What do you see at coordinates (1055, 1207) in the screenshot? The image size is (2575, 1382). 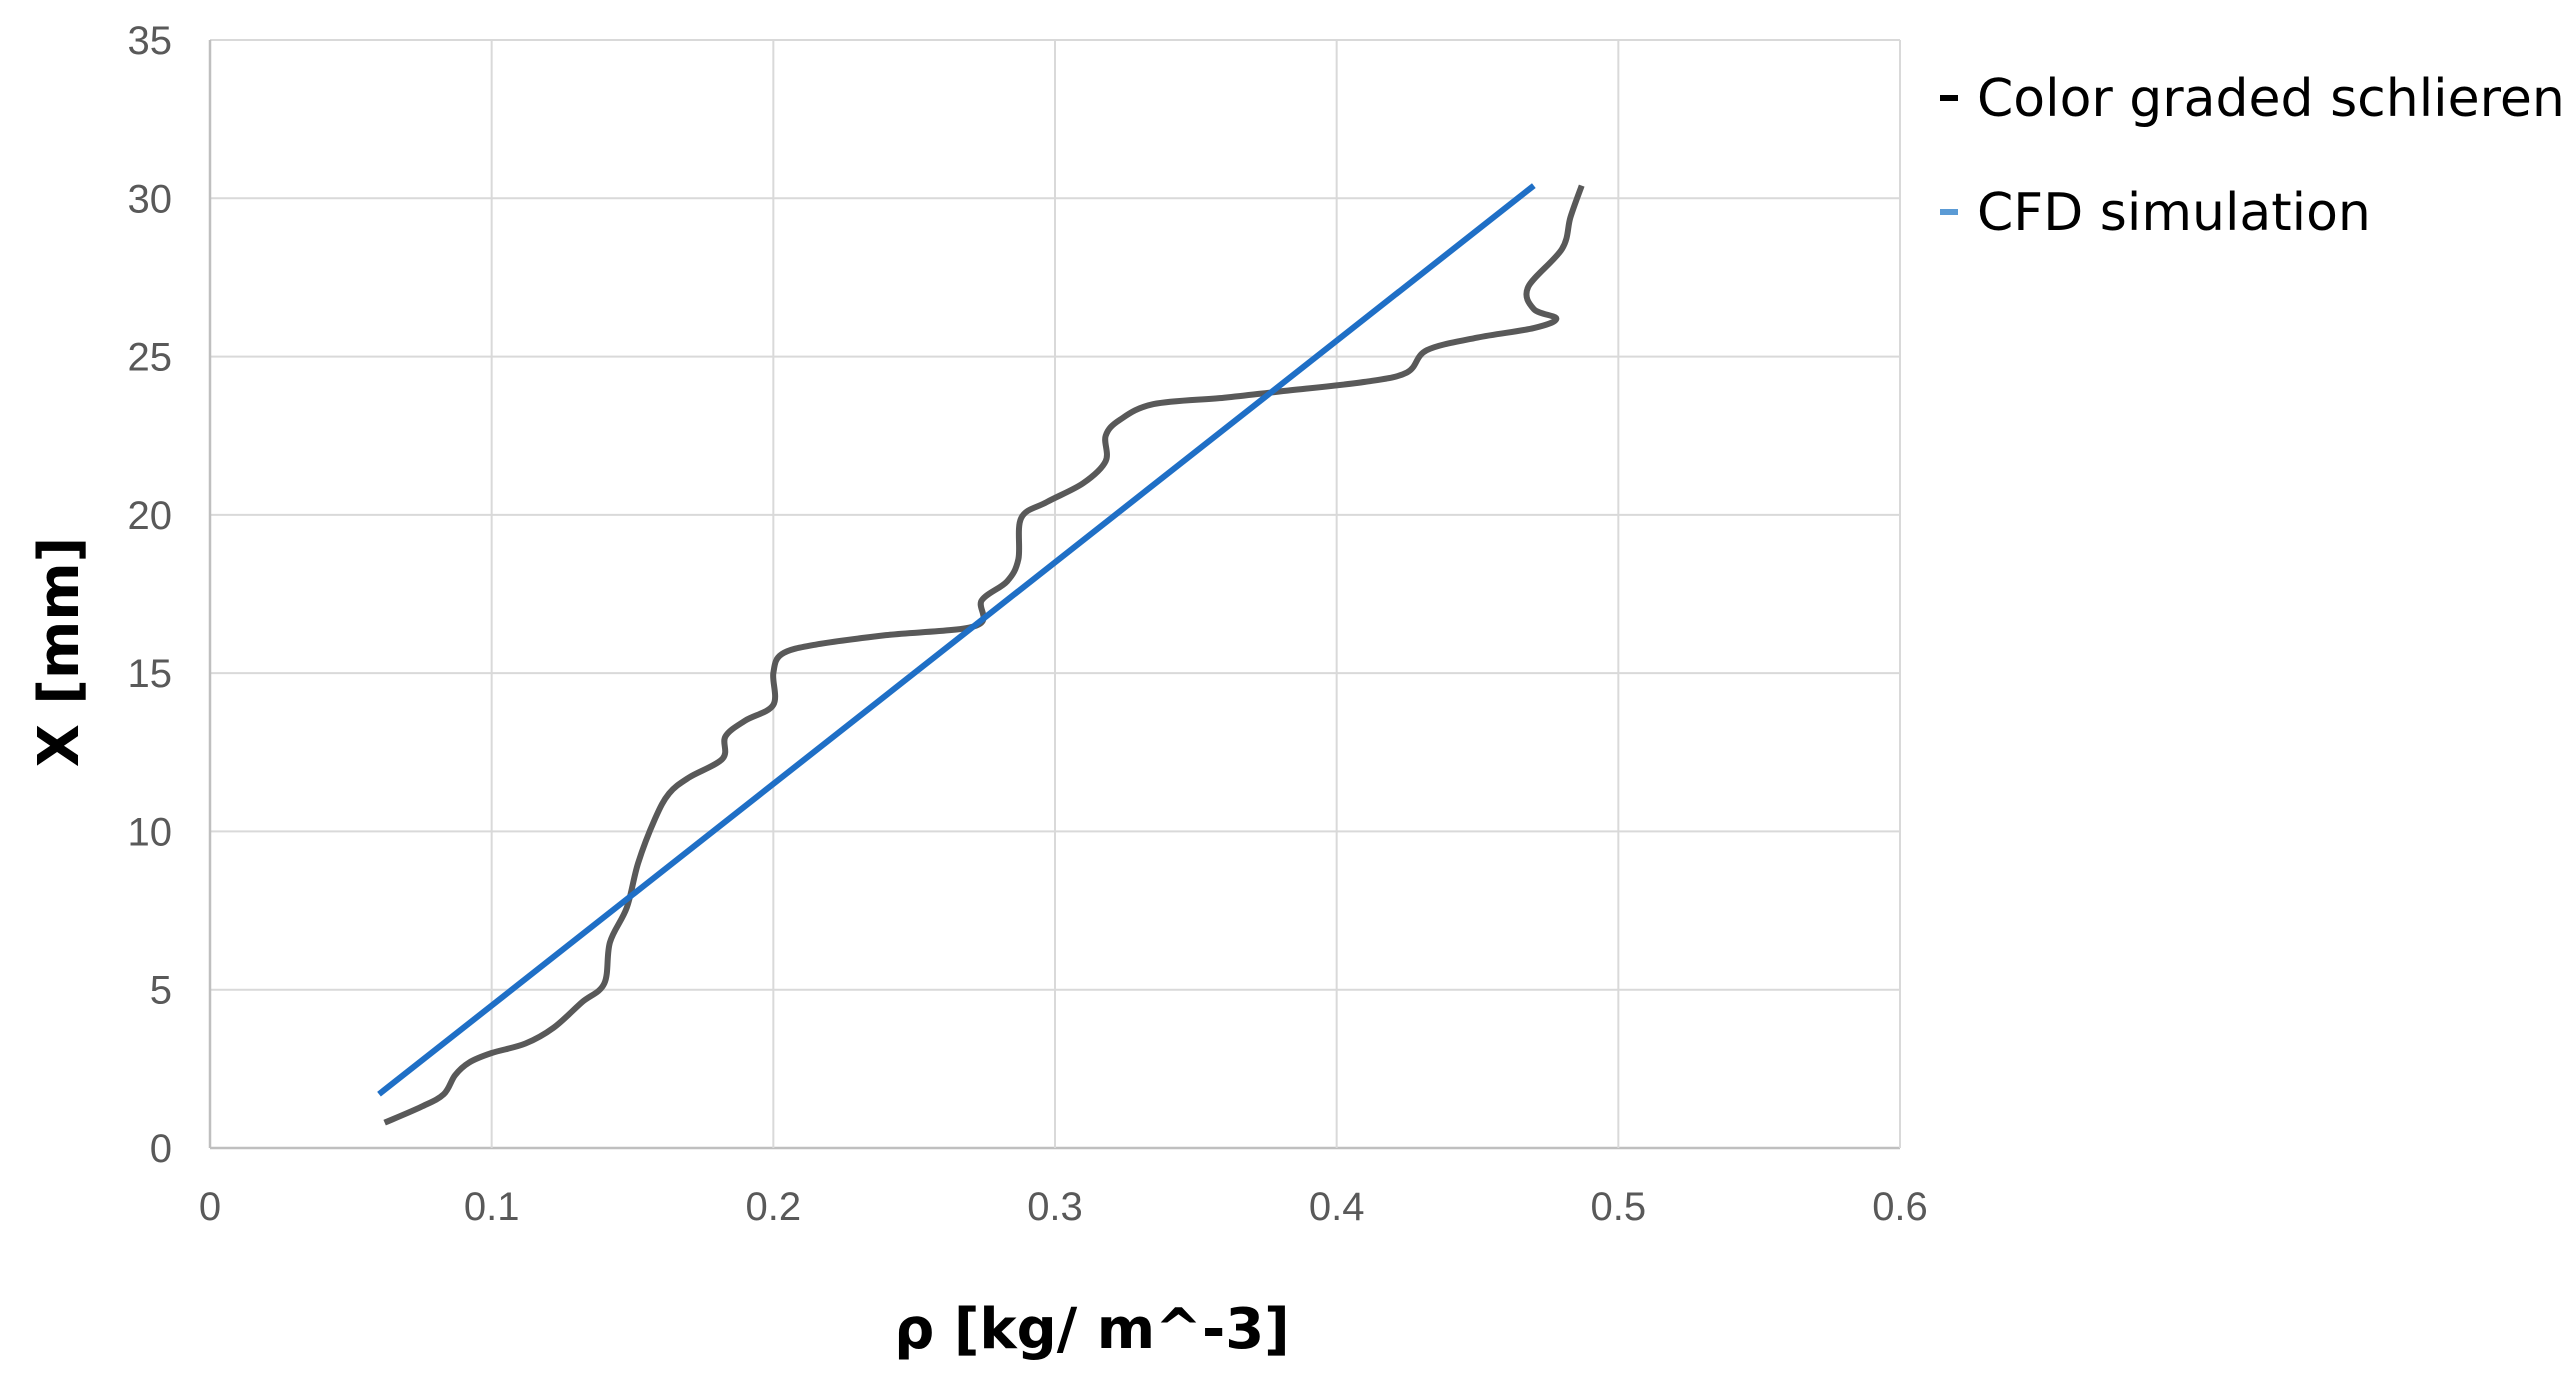 I see `x-tick-label: 0.3` at bounding box center [1055, 1207].